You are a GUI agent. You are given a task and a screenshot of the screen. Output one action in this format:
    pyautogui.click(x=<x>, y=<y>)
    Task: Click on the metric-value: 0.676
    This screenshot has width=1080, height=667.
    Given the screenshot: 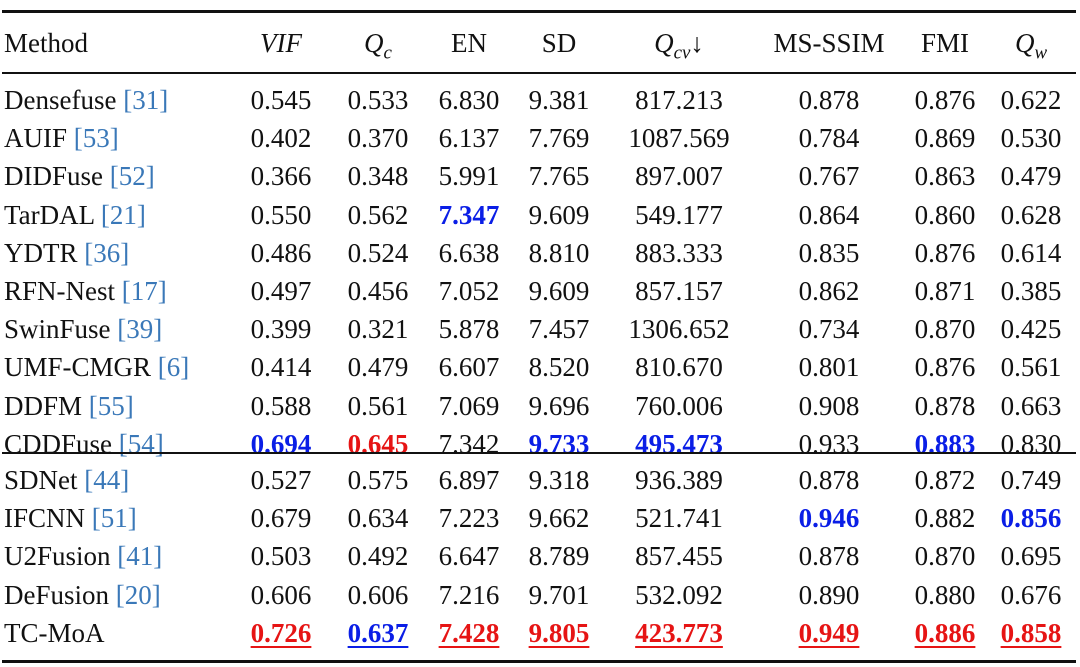 What is the action you would take?
    pyautogui.click(x=1031, y=594)
    